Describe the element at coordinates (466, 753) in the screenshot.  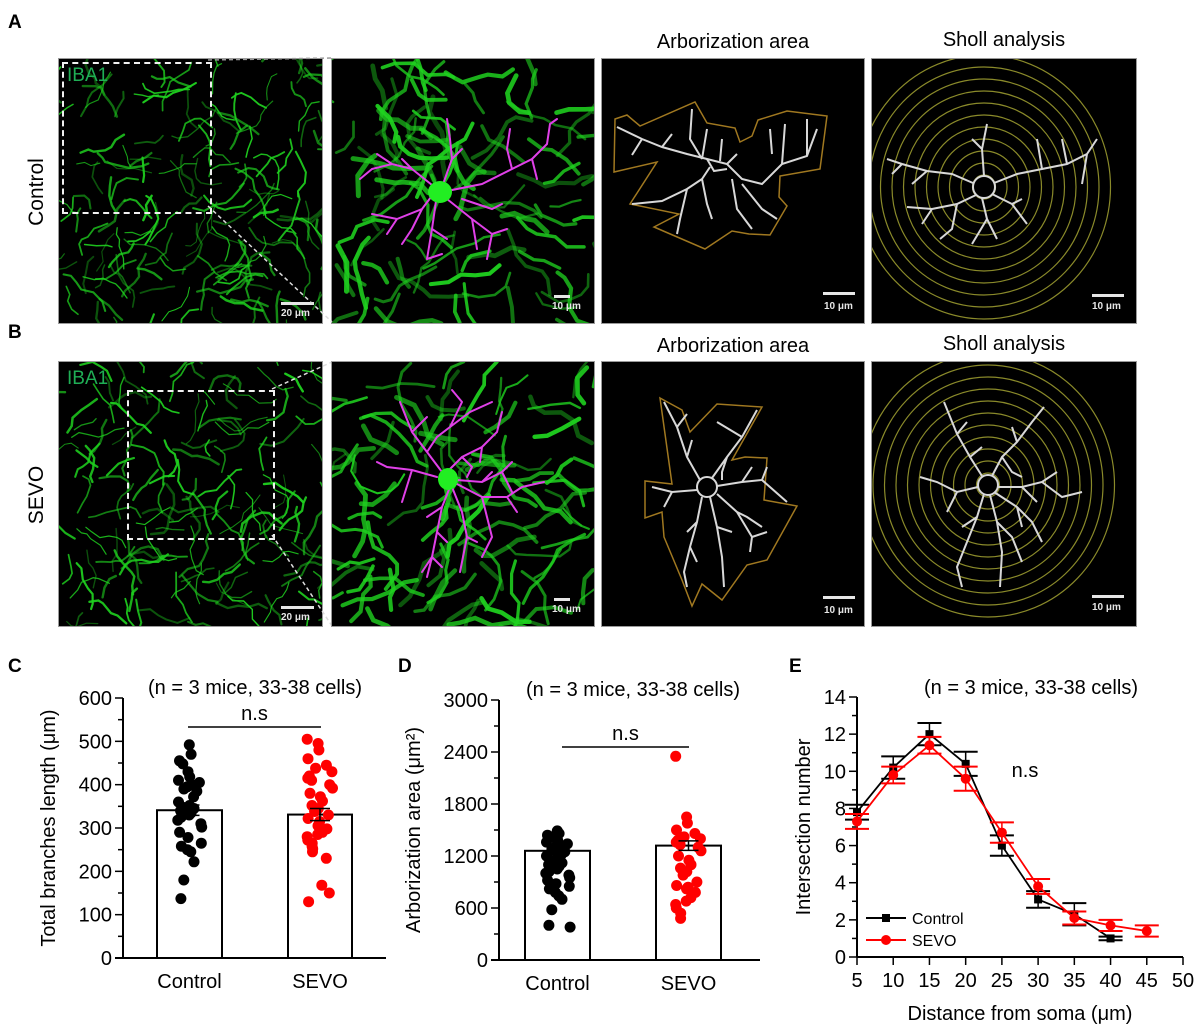
I see `svg-text: 2400` at that location.